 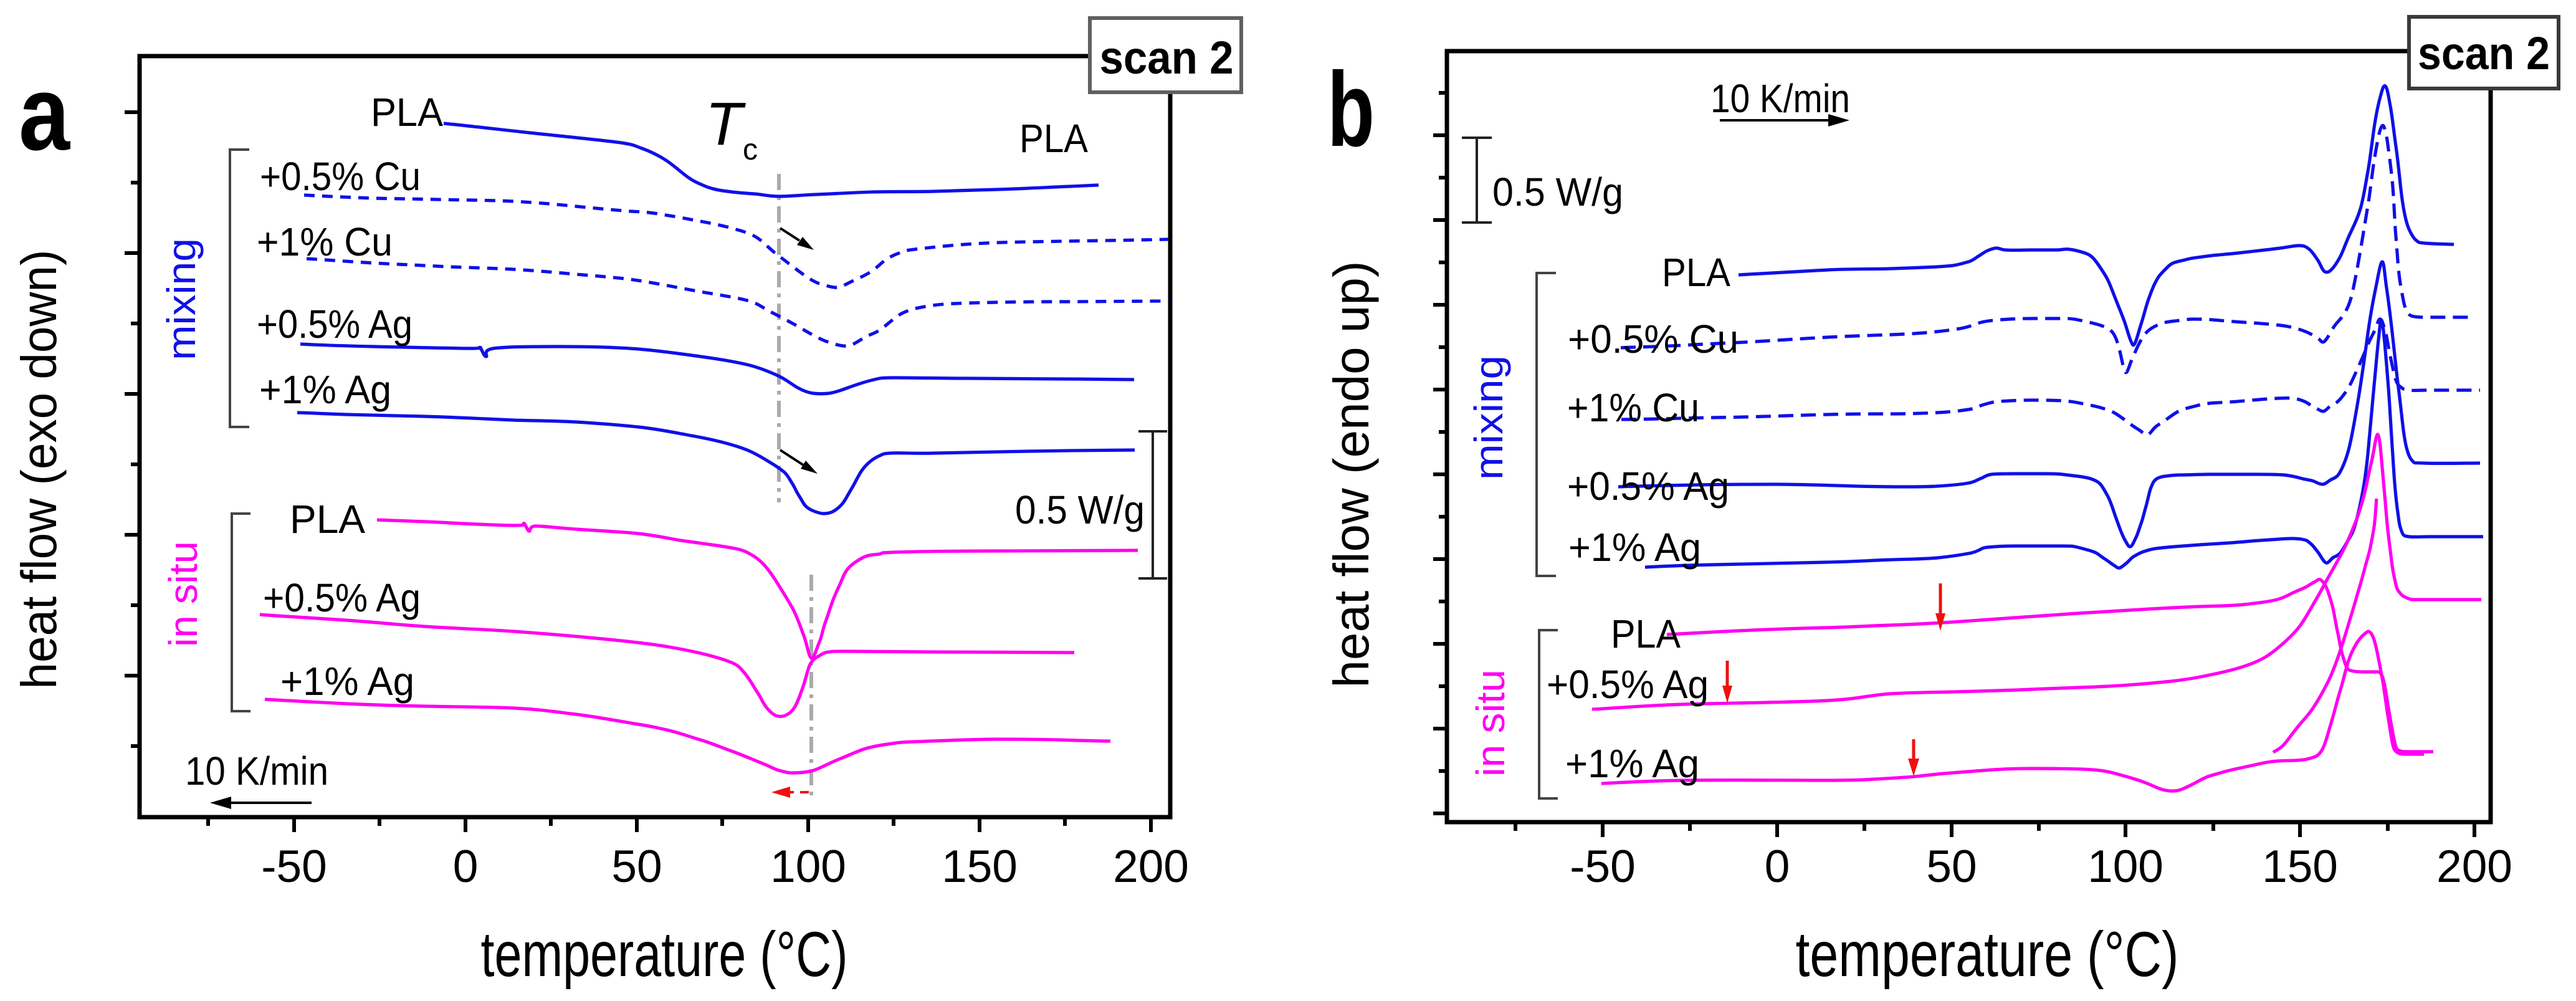 What do you see at coordinates (39, 470) in the screenshot?
I see `svg-text: heat flow (exo down)` at bounding box center [39, 470].